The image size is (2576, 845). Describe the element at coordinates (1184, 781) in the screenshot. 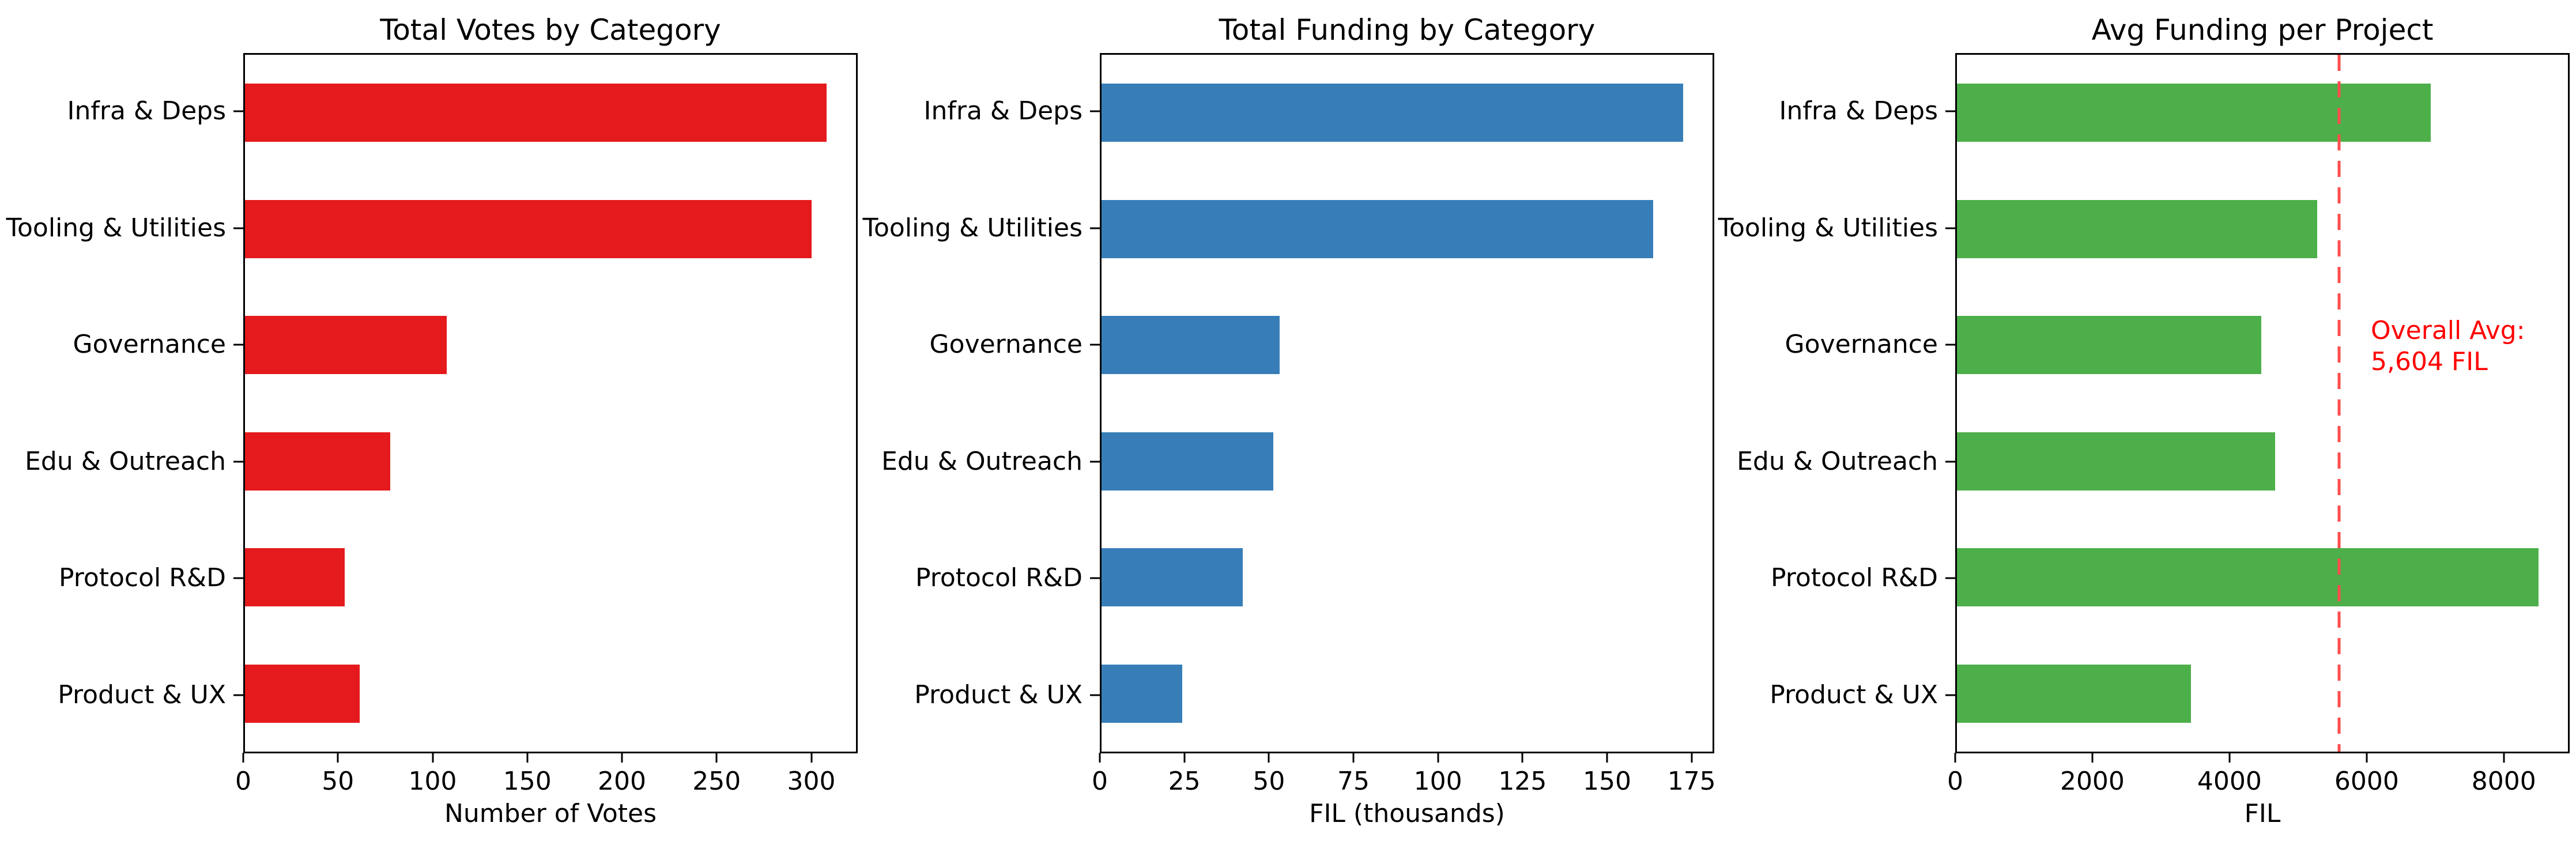

I see `x-tick-label: 25` at that location.